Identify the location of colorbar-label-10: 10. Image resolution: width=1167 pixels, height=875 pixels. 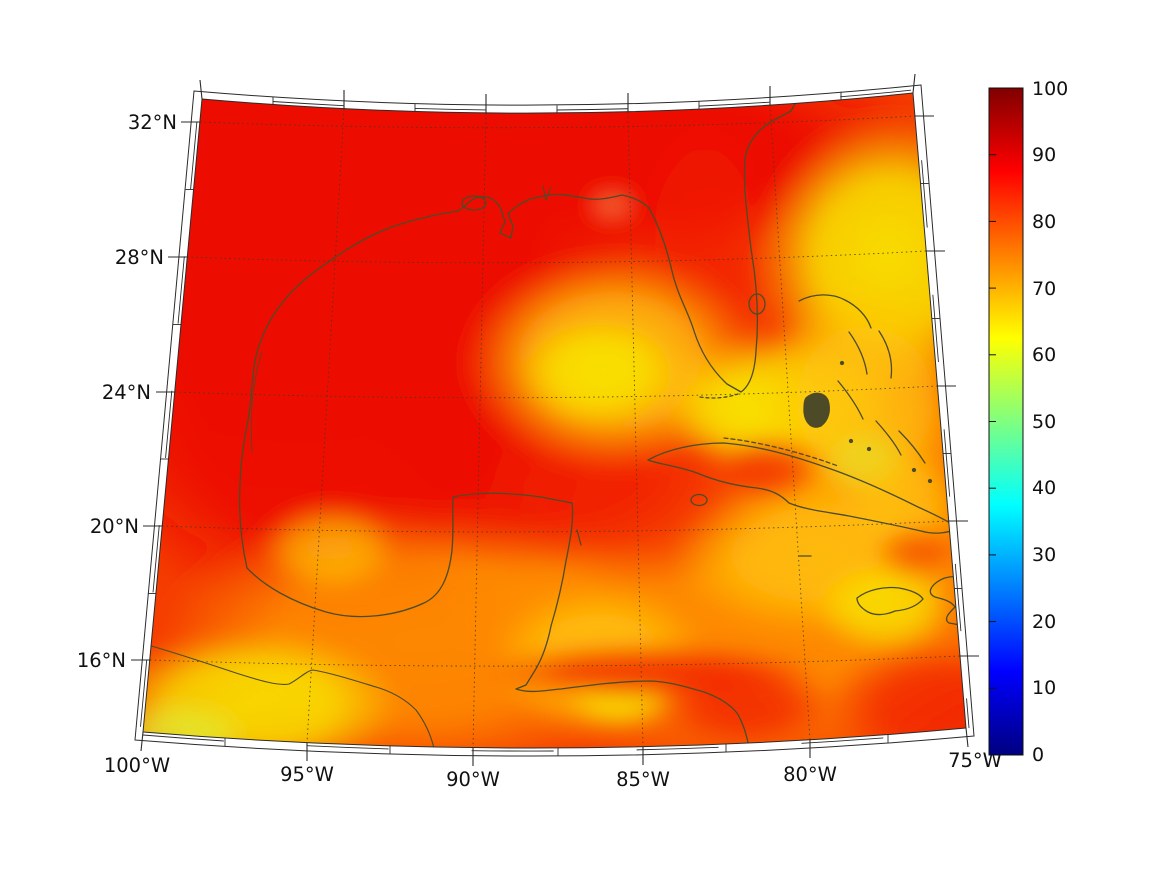
(1044, 688).